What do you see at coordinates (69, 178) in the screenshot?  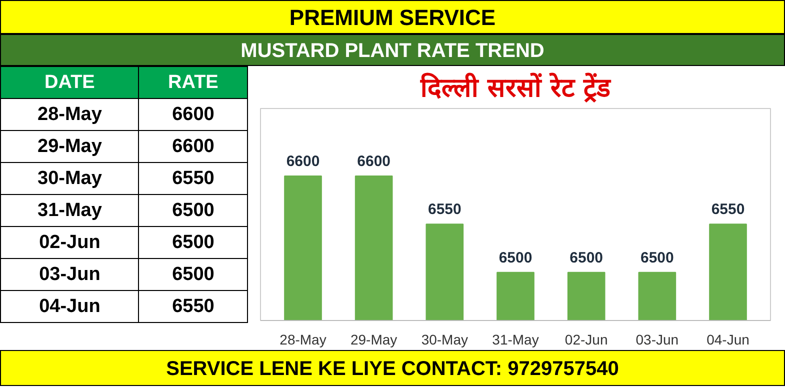 I see `category-label: 30-May` at bounding box center [69, 178].